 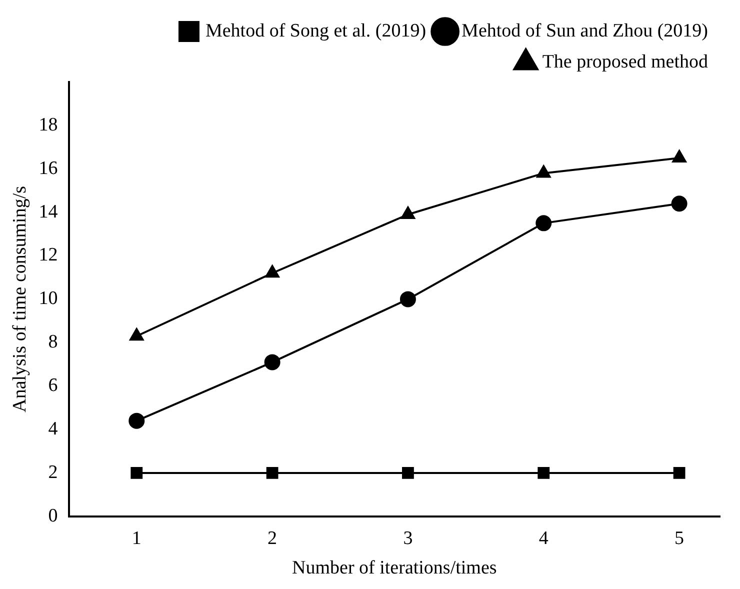 I want to click on y-tick-label: 16, so click(x=48, y=168).